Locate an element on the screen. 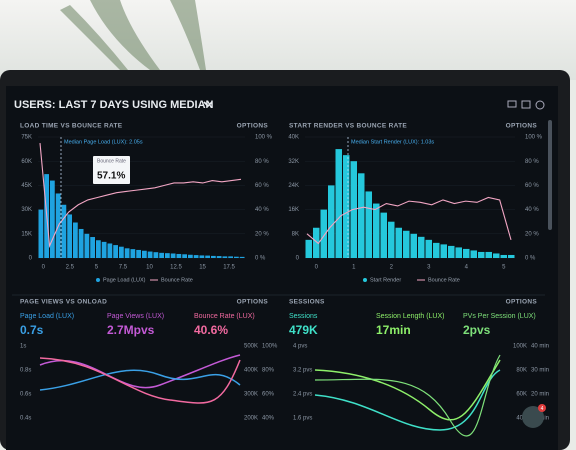 This screenshot has width=576, height=450. metric-value: 0.7s is located at coordinates (32, 330).